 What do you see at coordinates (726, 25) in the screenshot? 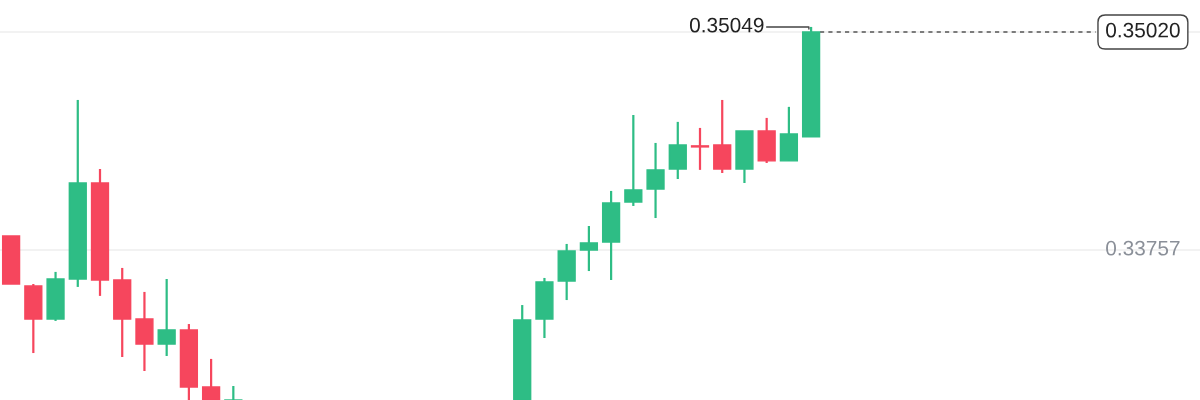
I see `annotation: 0.35049` at bounding box center [726, 25].